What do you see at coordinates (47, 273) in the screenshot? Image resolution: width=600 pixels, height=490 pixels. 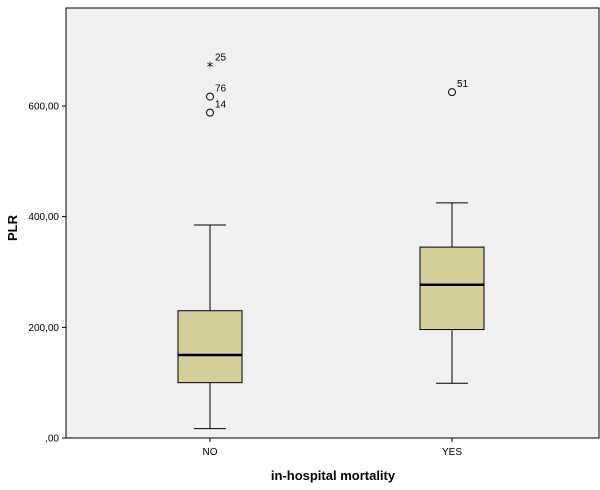 I see `y-axis: ,00 200,00 400,00 600,00` at bounding box center [47, 273].